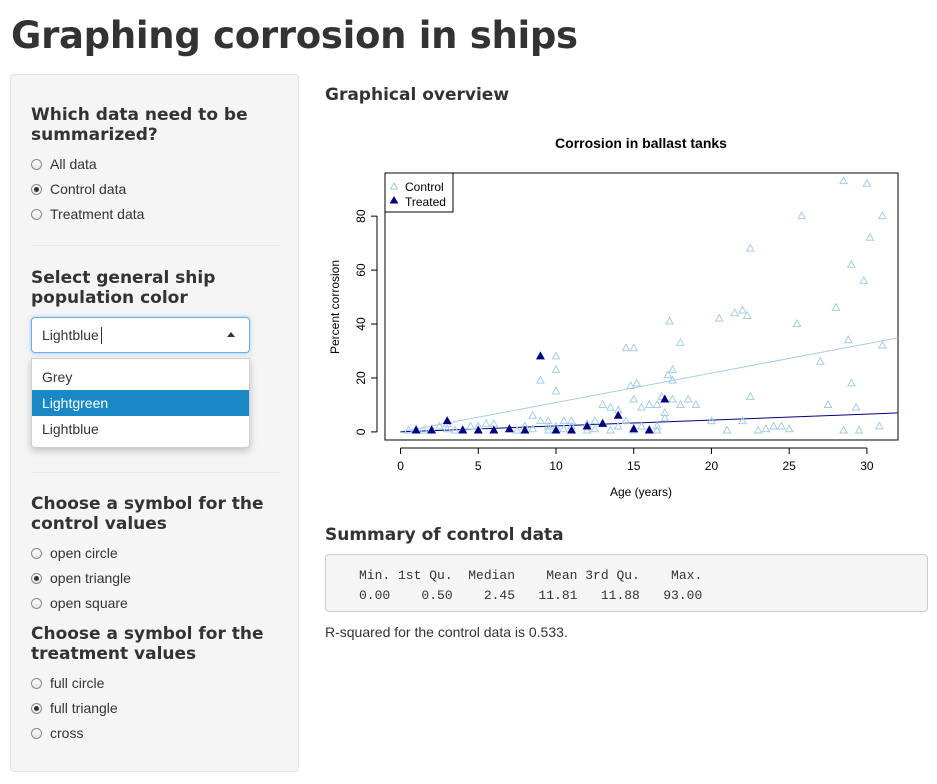  I want to click on legend-control-label: Control, so click(424, 187).